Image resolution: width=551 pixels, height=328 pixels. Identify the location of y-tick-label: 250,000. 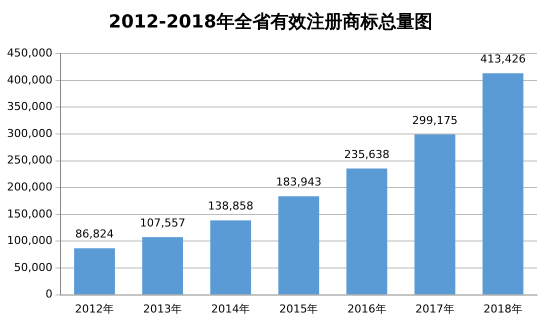
(29, 160).